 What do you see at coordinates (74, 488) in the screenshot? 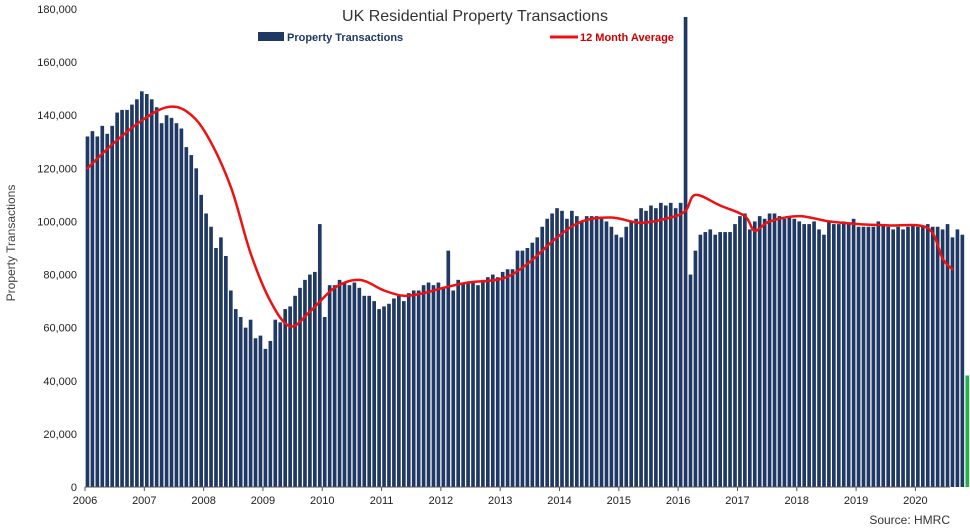
I see `y-tick-label: 0` at bounding box center [74, 488].